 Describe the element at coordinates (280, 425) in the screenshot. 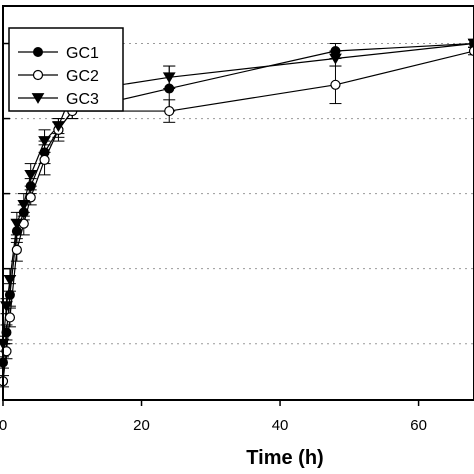

I see `x-tick-label: 40` at that location.